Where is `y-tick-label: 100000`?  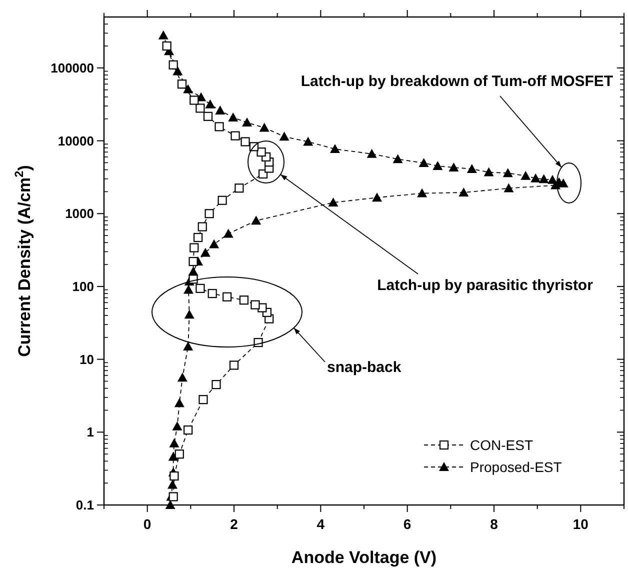 y-tick-label: 100000 is located at coordinates (72, 68).